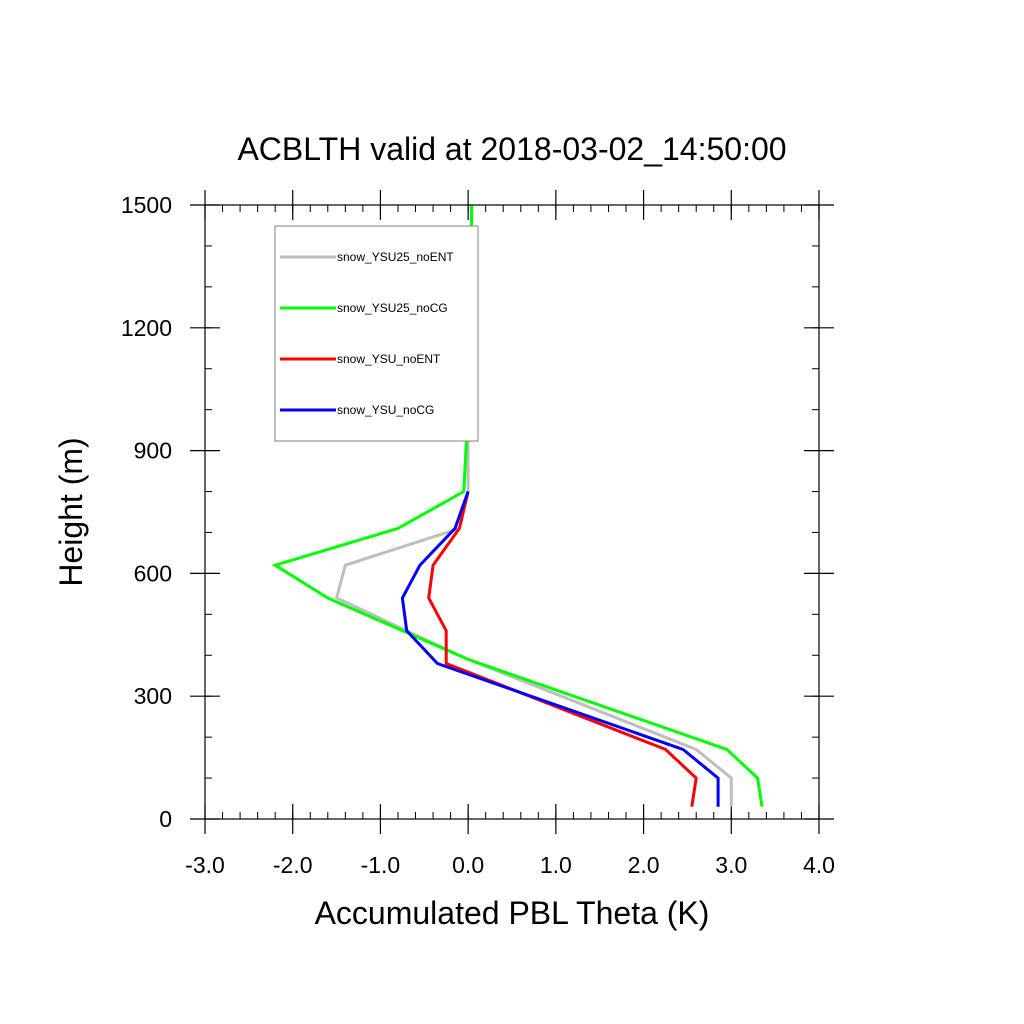  Describe the element at coordinates (146, 328) in the screenshot. I see `y-tick-label: 1200` at that location.